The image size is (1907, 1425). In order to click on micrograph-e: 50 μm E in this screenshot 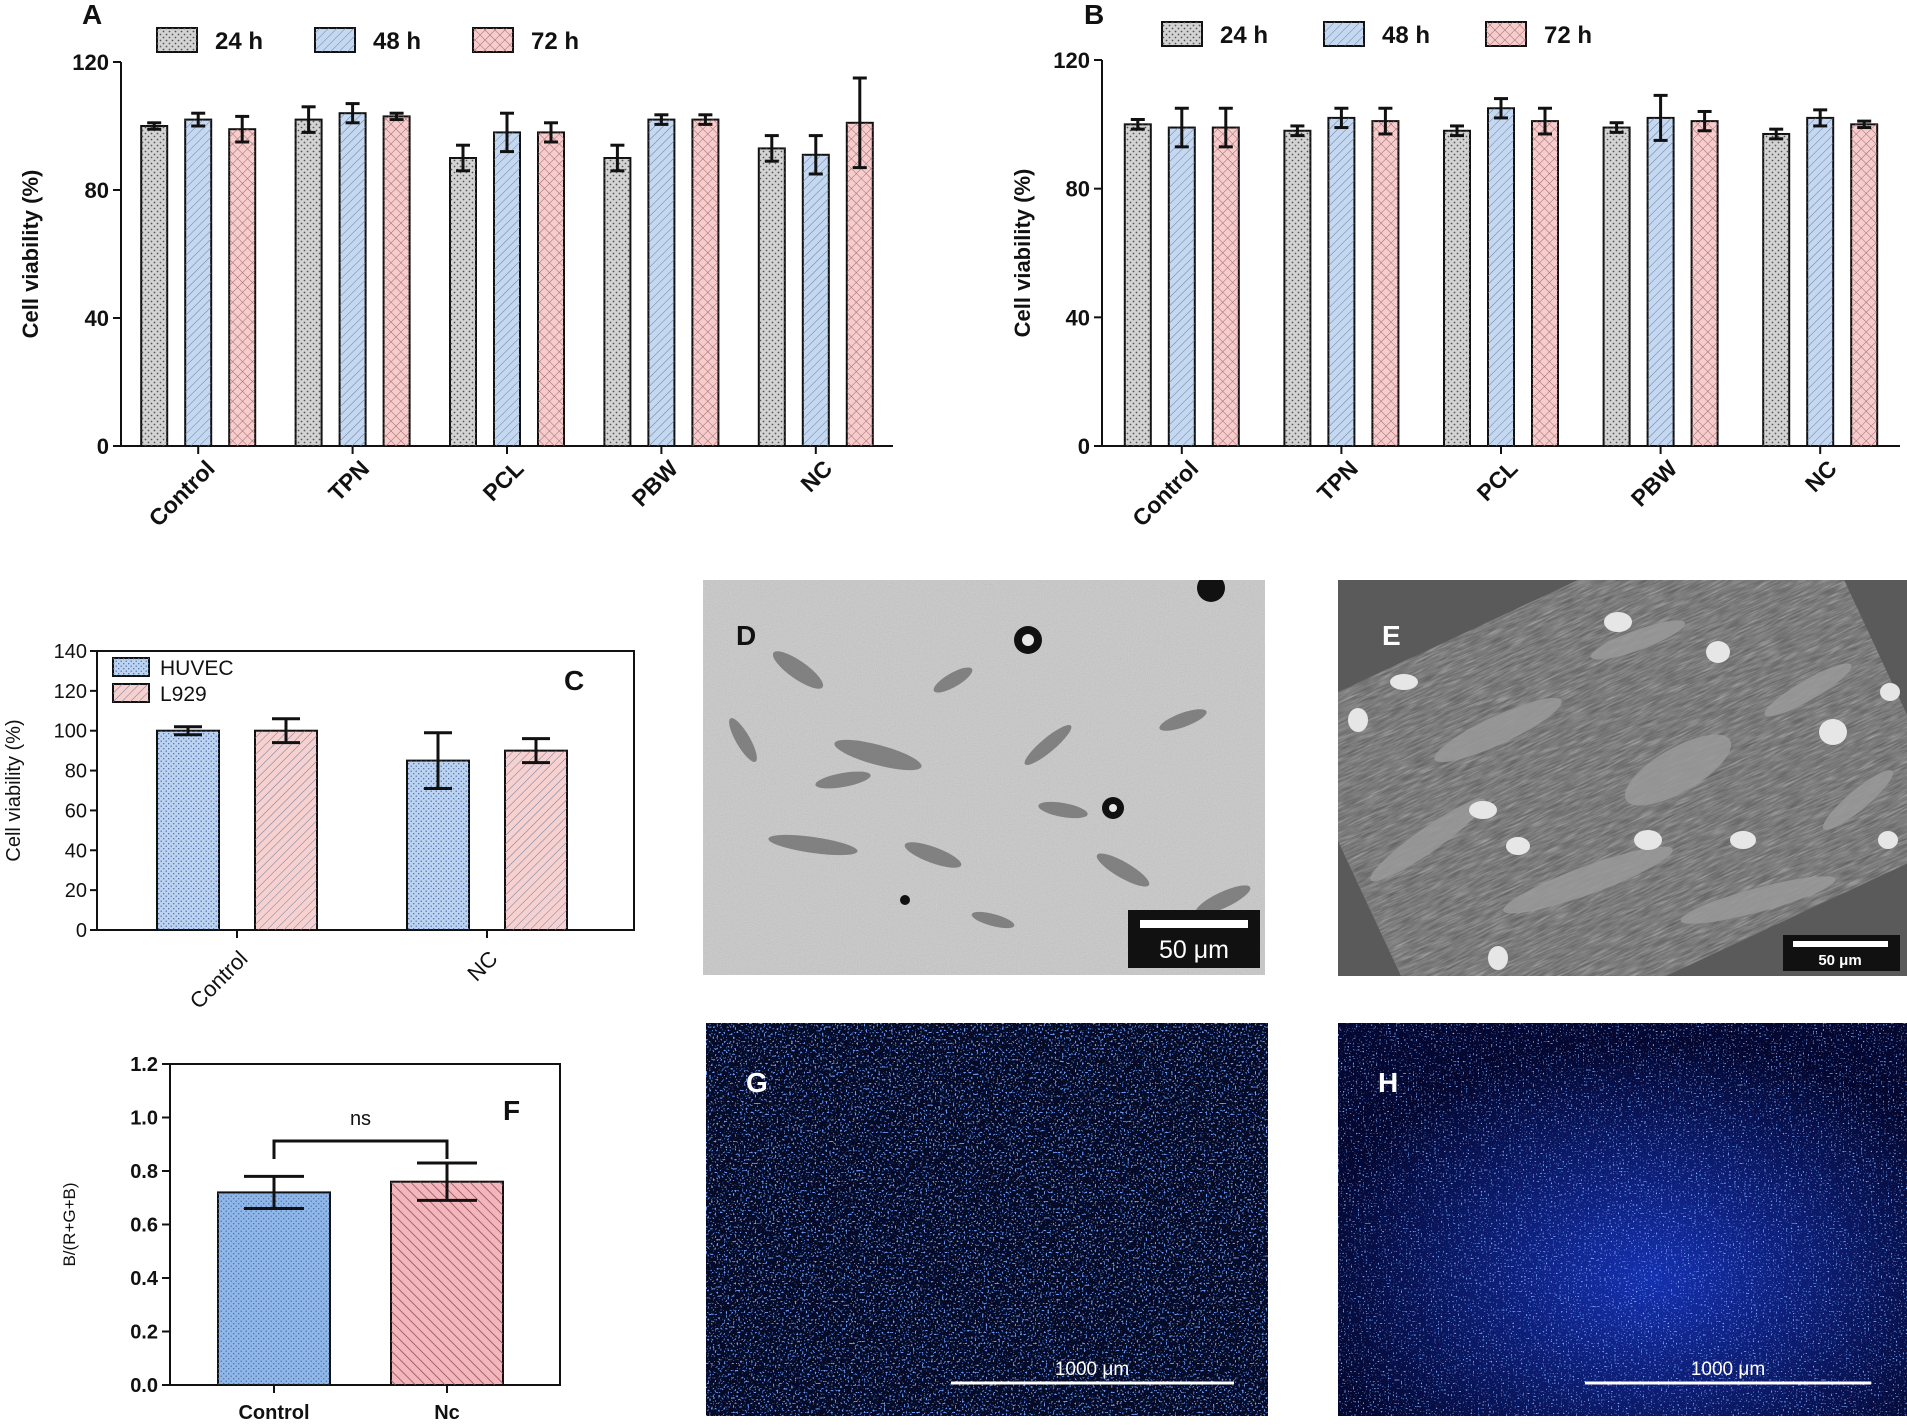, I will do `click(1622, 778)`.